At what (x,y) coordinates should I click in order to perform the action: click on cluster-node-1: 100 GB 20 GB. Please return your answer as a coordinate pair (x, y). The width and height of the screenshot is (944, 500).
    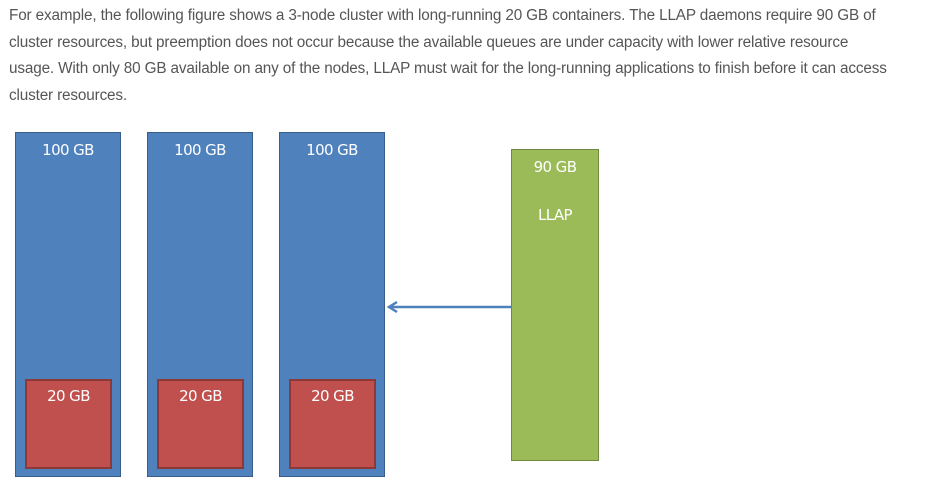
    Looking at the image, I should click on (68, 304).